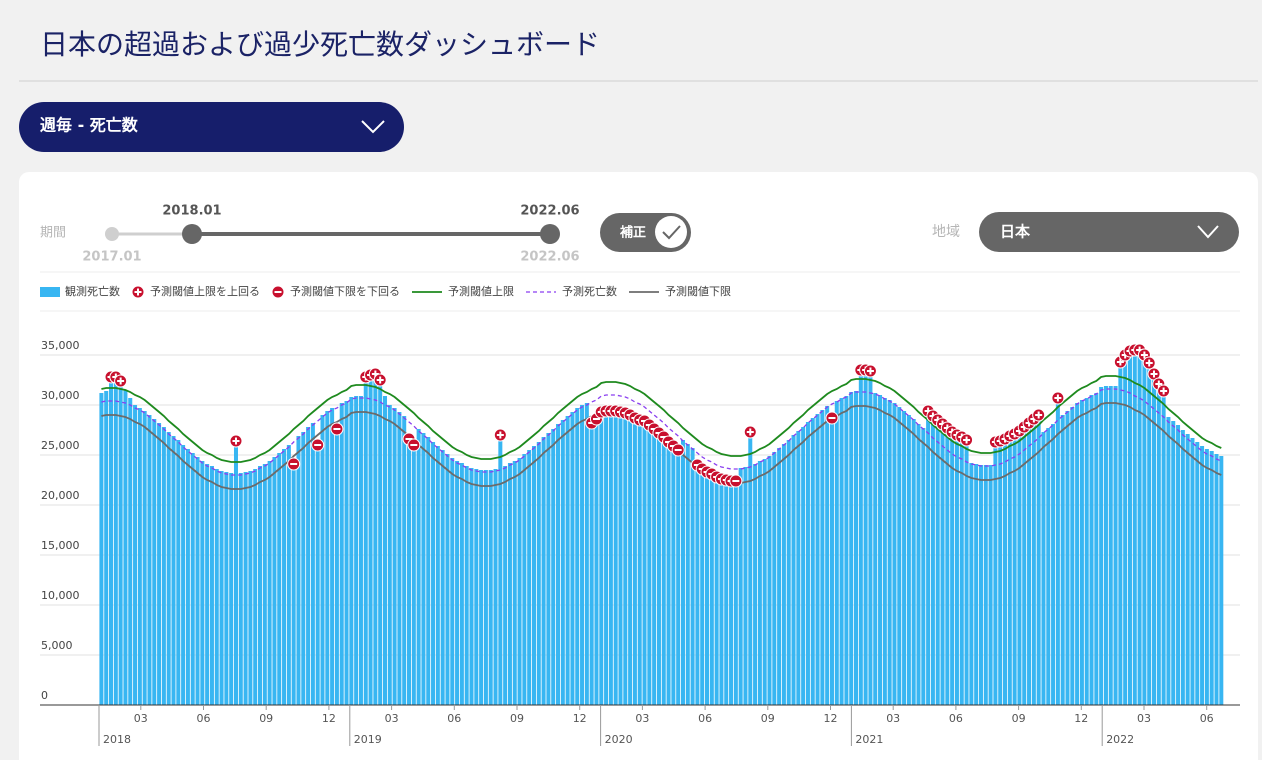 The image size is (1262, 760). I want to click on y-tick-label: 10,000, so click(60, 595).